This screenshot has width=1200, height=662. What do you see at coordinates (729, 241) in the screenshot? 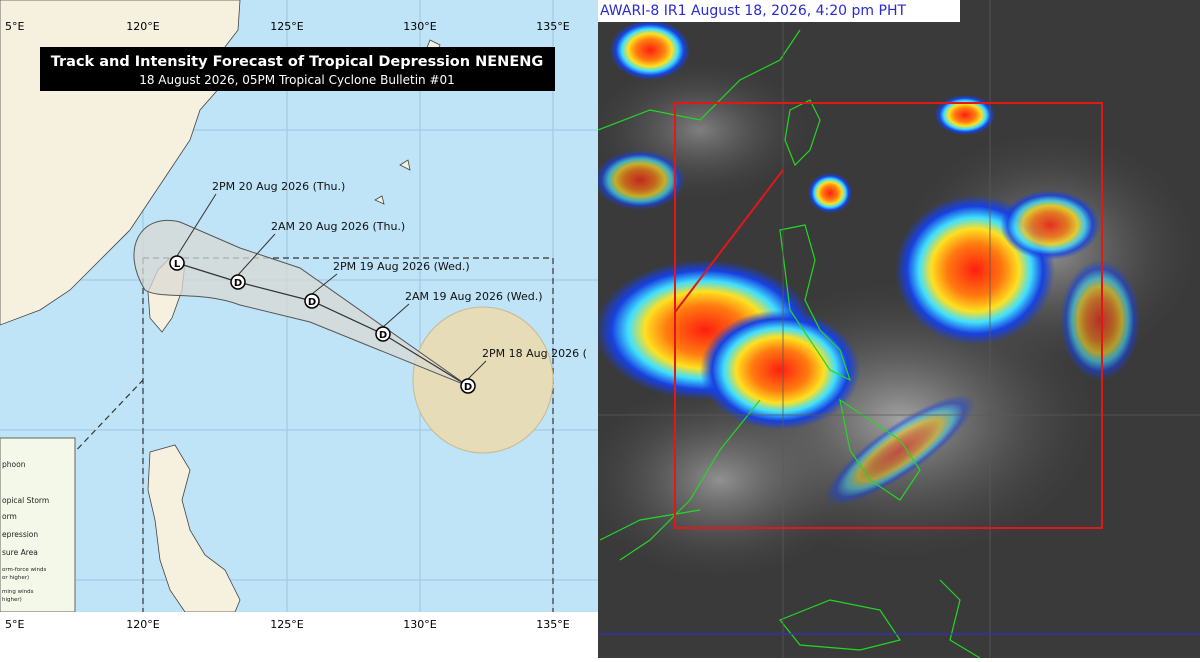
I see `par-diagonal` at bounding box center [729, 241].